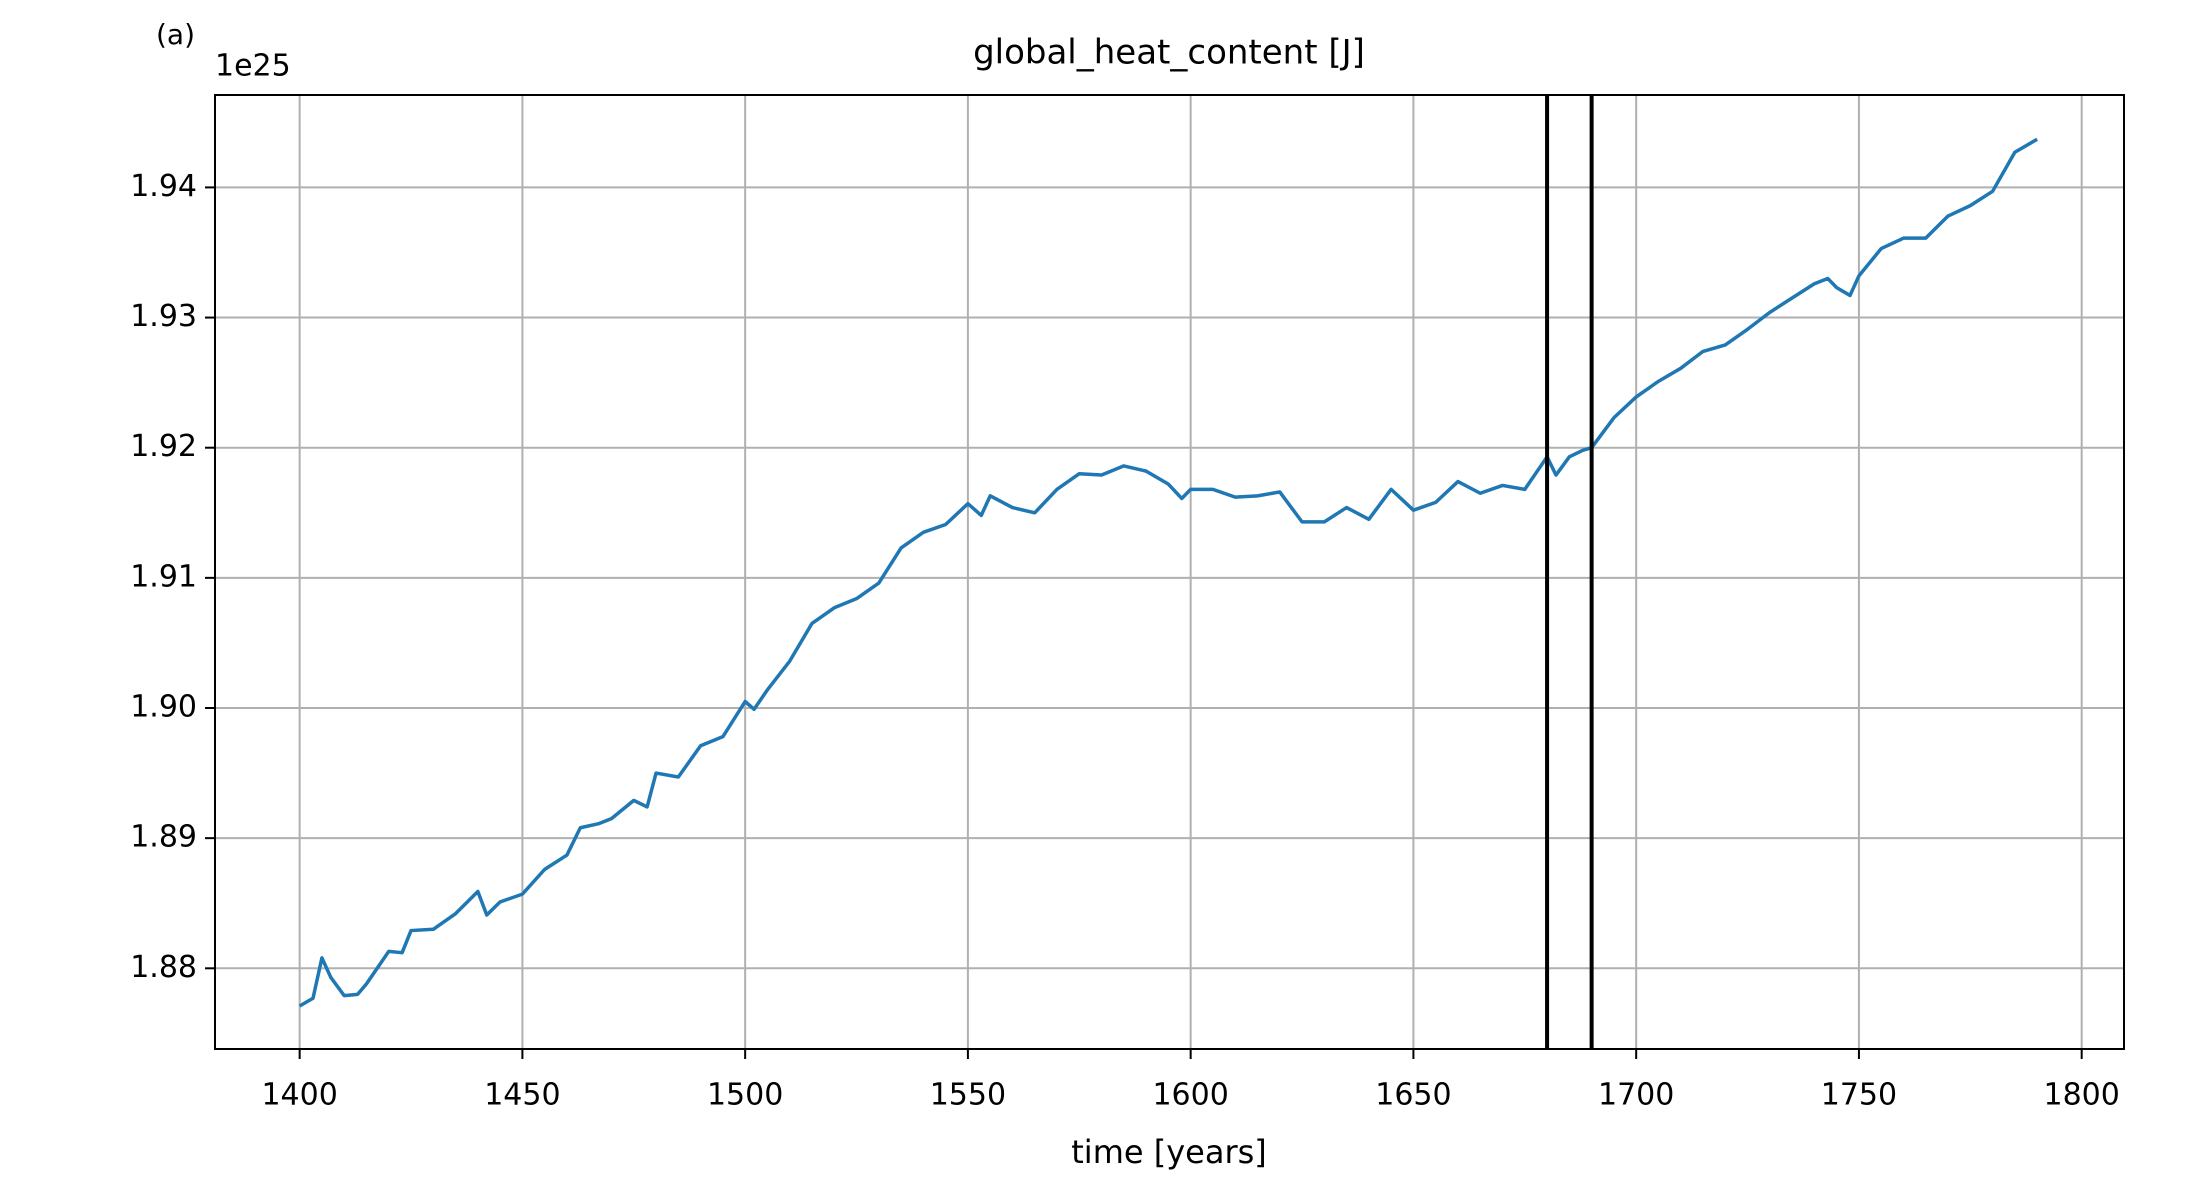  Describe the element at coordinates (163, 186) in the screenshot. I see `y-tick-label: 1.94` at that location.